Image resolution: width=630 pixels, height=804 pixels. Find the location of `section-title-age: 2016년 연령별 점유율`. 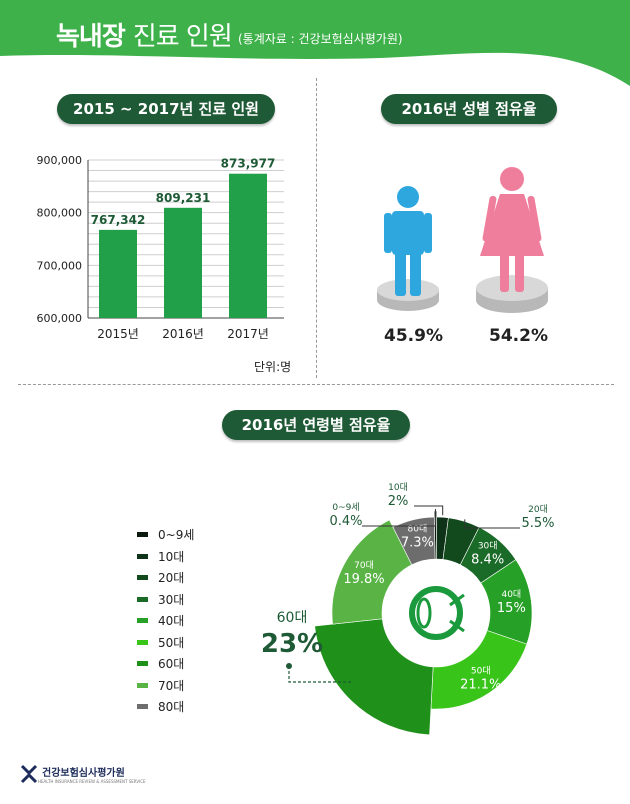

section-title-age: 2016년 연령별 점유율 is located at coordinates (316, 425).